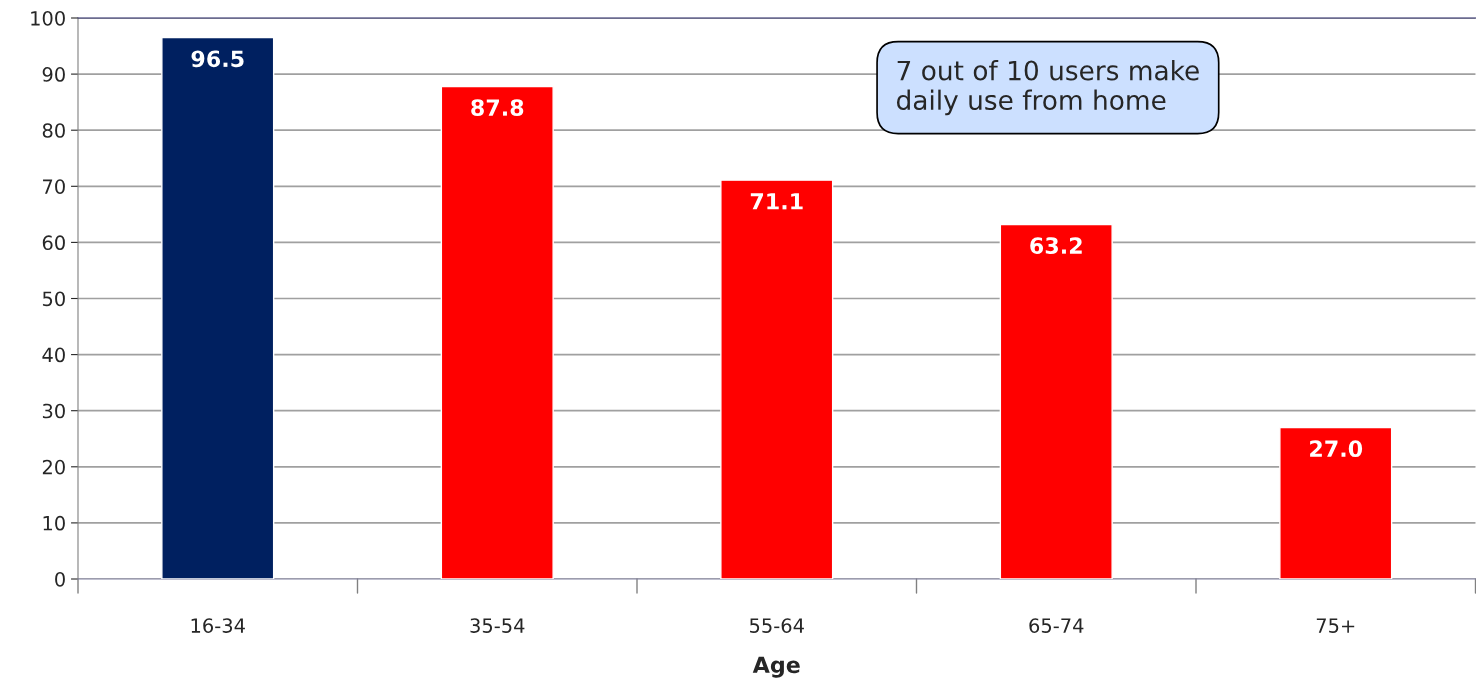  Describe the element at coordinates (1047, 88) in the screenshot. I see `annotation: 7 out of 10 users make daily use from home` at that location.